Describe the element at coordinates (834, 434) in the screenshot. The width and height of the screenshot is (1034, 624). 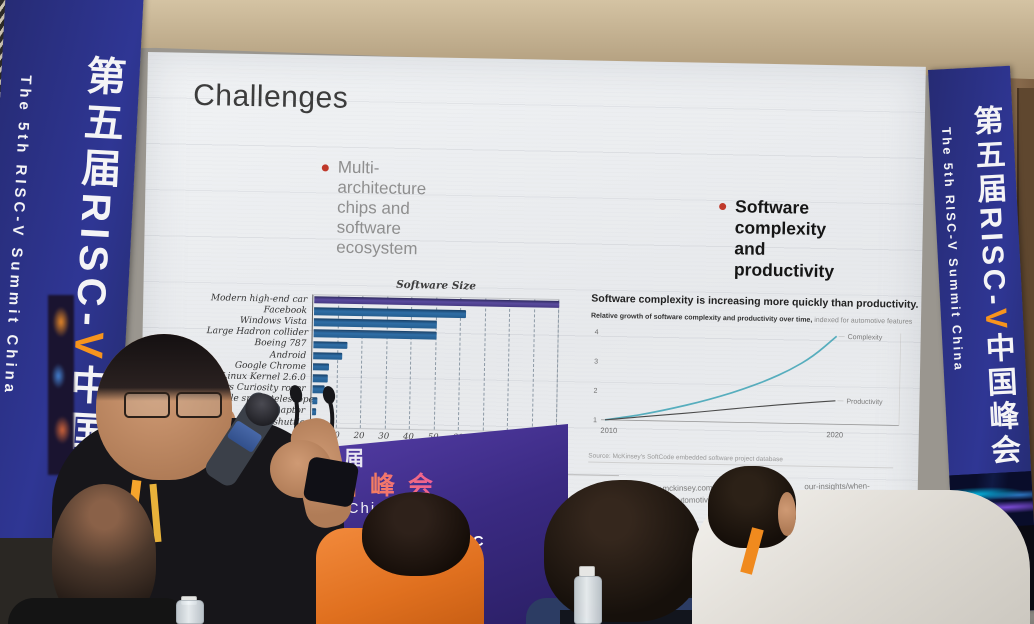
I see `x-tick-label: 2020` at that location.